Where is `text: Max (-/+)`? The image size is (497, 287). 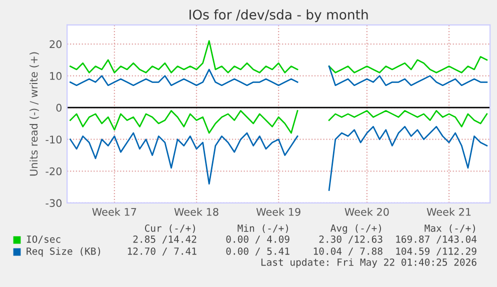
text: Max (-/+) is located at coordinates (449, 228).